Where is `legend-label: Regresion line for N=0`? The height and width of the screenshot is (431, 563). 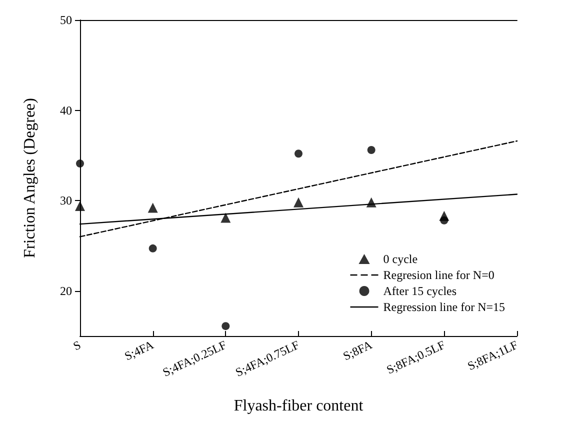
legend-label: Regresion line for N=0 is located at coordinates (438, 275).